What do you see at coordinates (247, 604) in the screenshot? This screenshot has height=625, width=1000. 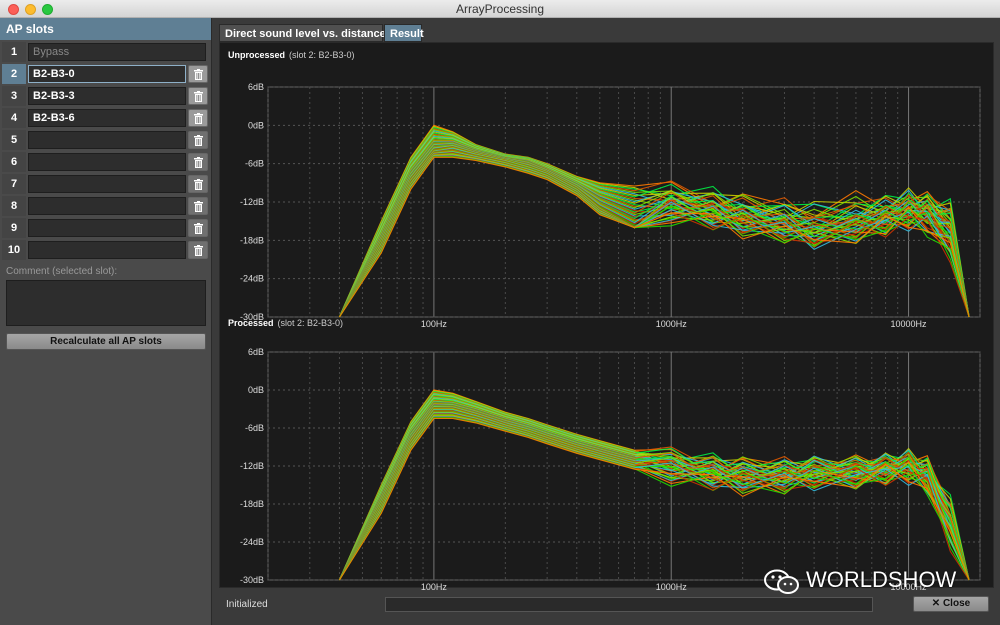 I see `status-label: Initialized` at bounding box center [247, 604].